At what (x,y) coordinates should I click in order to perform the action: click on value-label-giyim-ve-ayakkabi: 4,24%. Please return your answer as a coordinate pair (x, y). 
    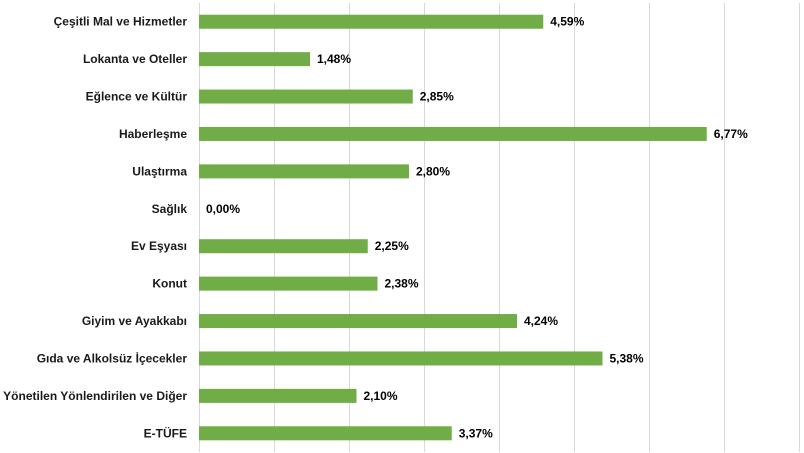
    Looking at the image, I should click on (541, 321).